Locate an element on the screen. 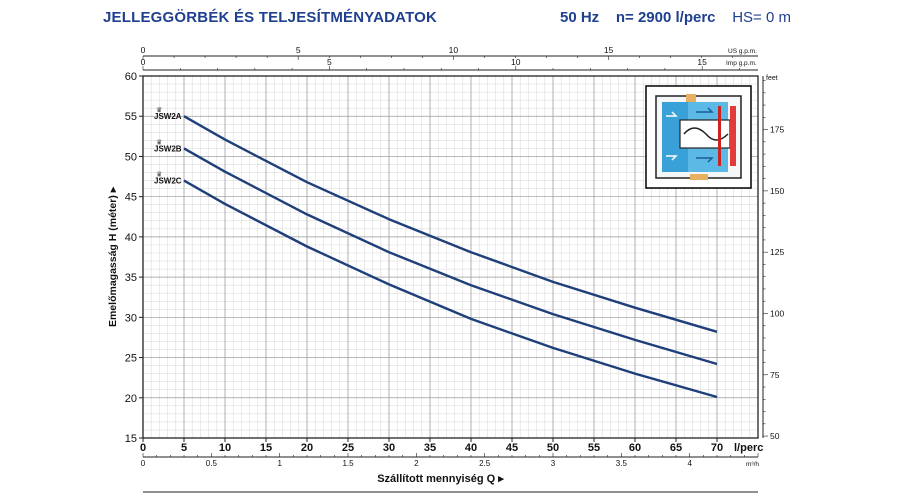  m3h-tick-label: 2.5 is located at coordinates (485, 463).